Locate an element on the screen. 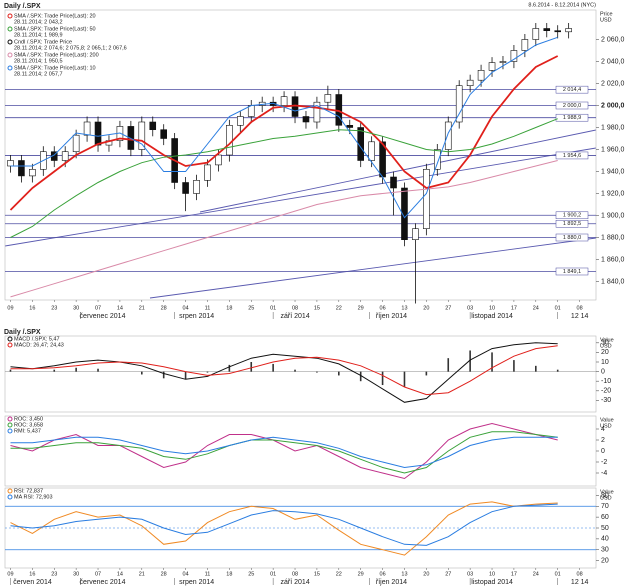 This screenshot has width=640, height=587. x-tick-label: 18 is located at coordinates (229, 574).